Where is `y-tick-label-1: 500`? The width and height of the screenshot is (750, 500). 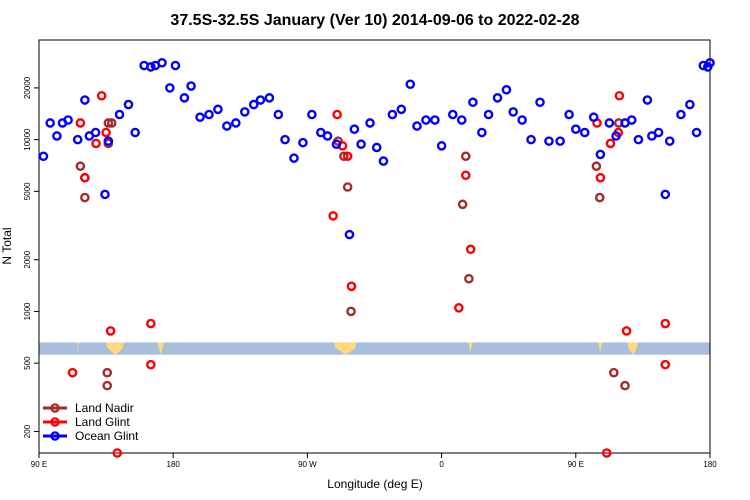 y-tick-label-1: 500 is located at coordinates (27, 363).